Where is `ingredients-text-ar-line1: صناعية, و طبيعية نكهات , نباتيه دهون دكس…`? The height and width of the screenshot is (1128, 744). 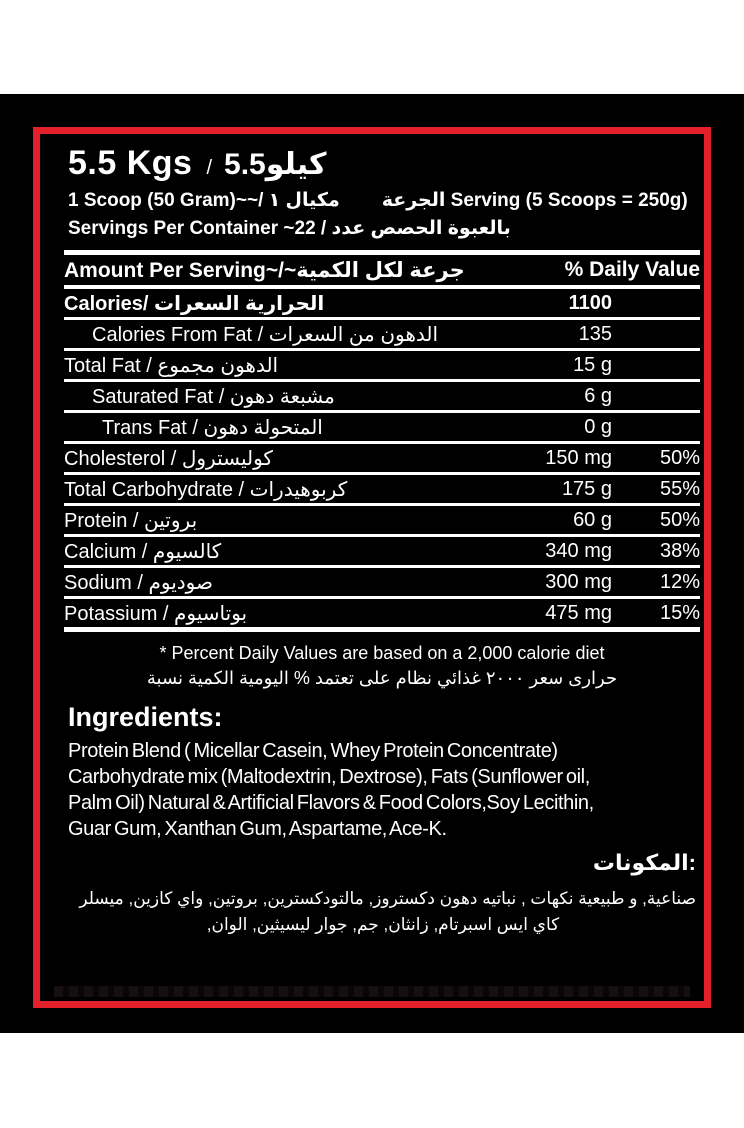
ingredients-text-ar-line1: صناعية, و طبيعية نكهات , نباتيه دهون دكس… is located at coordinates (387, 898).